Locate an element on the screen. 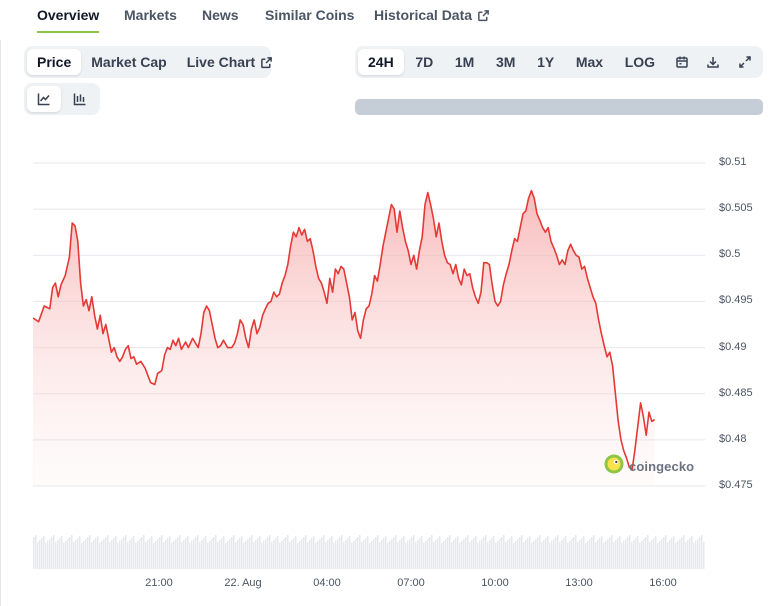 This screenshot has width=777, height=606. candlestick-chart-button is located at coordinates (80, 99).